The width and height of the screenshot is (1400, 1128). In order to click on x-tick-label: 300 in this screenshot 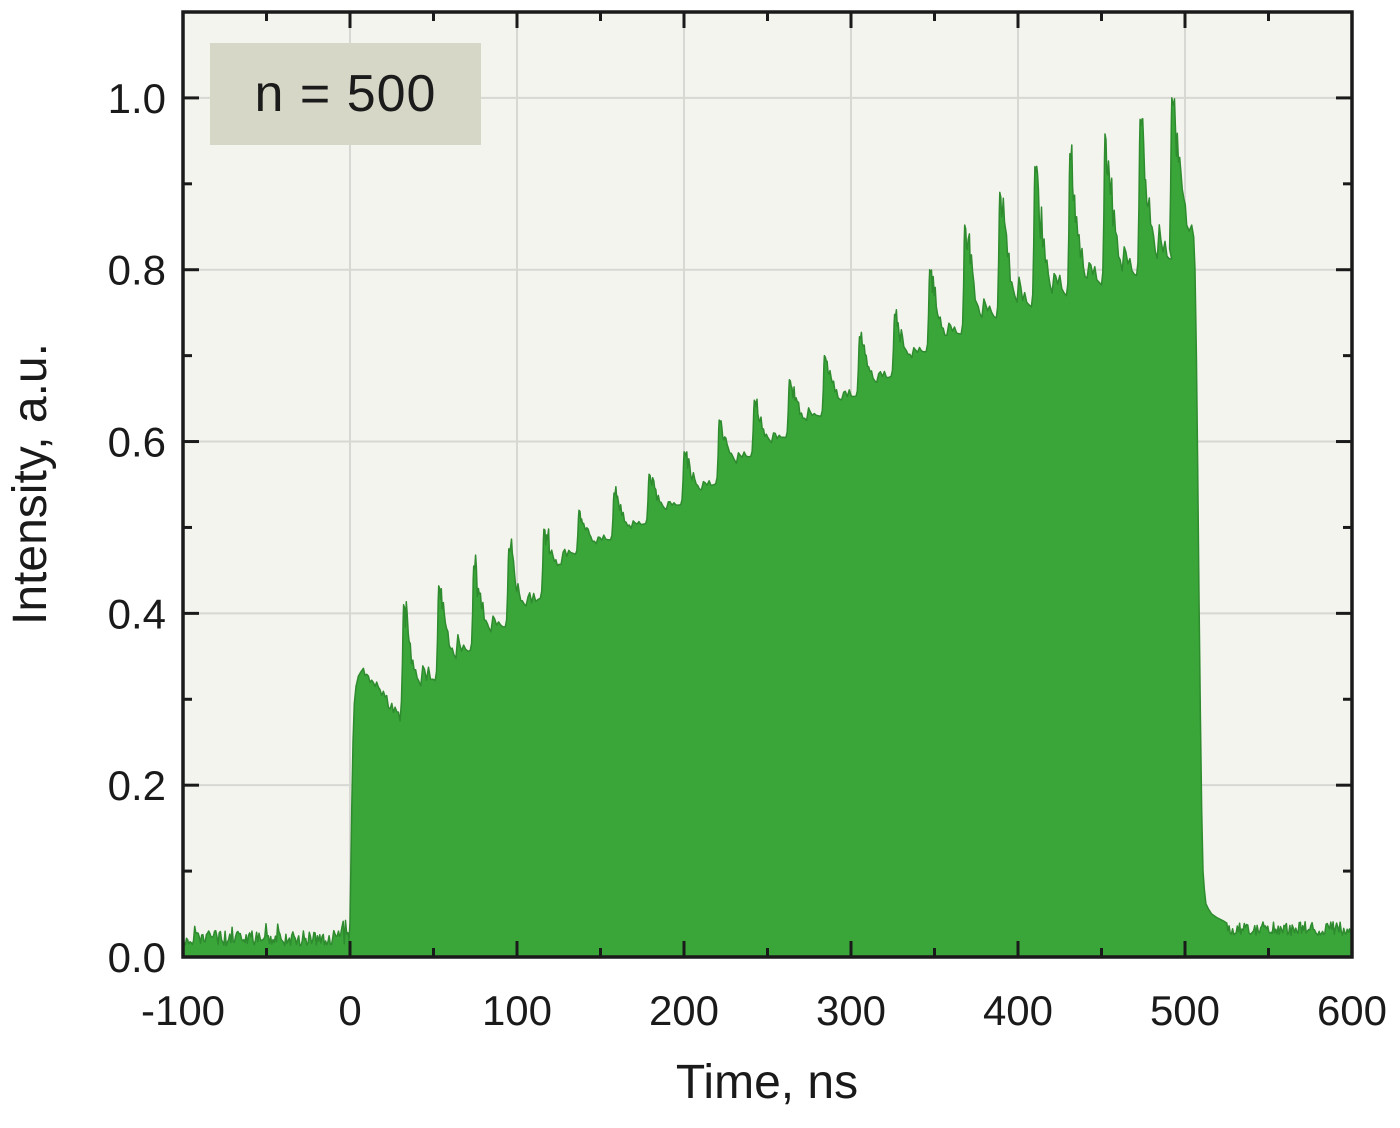, I will do `click(851, 1010)`.